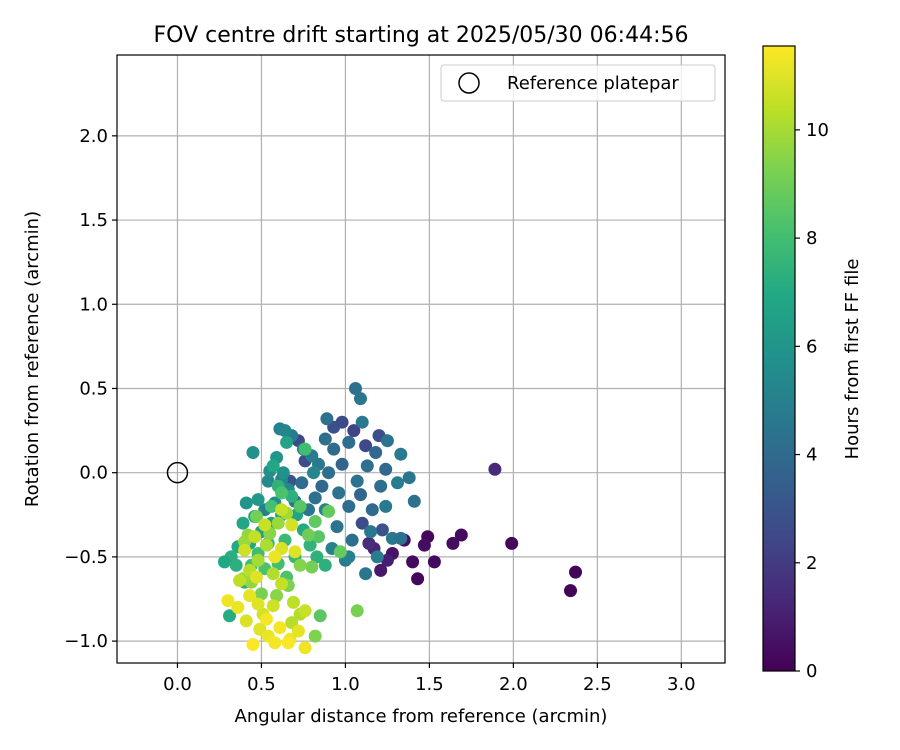  Describe the element at coordinates (811, 671) in the screenshot. I see `colorbar-tick-label: 0` at that location.